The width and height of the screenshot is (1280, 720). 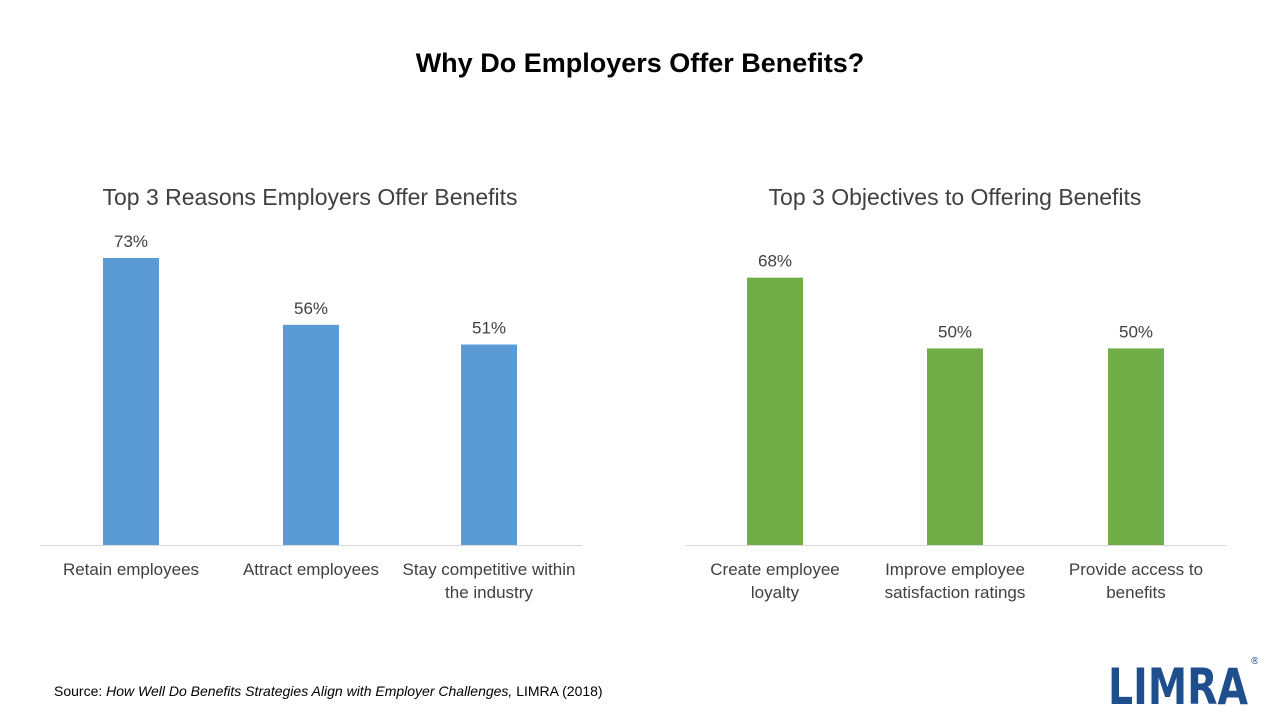 What do you see at coordinates (640, 63) in the screenshot?
I see `page-title: Why Do Employers Offer Benefits?` at bounding box center [640, 63].